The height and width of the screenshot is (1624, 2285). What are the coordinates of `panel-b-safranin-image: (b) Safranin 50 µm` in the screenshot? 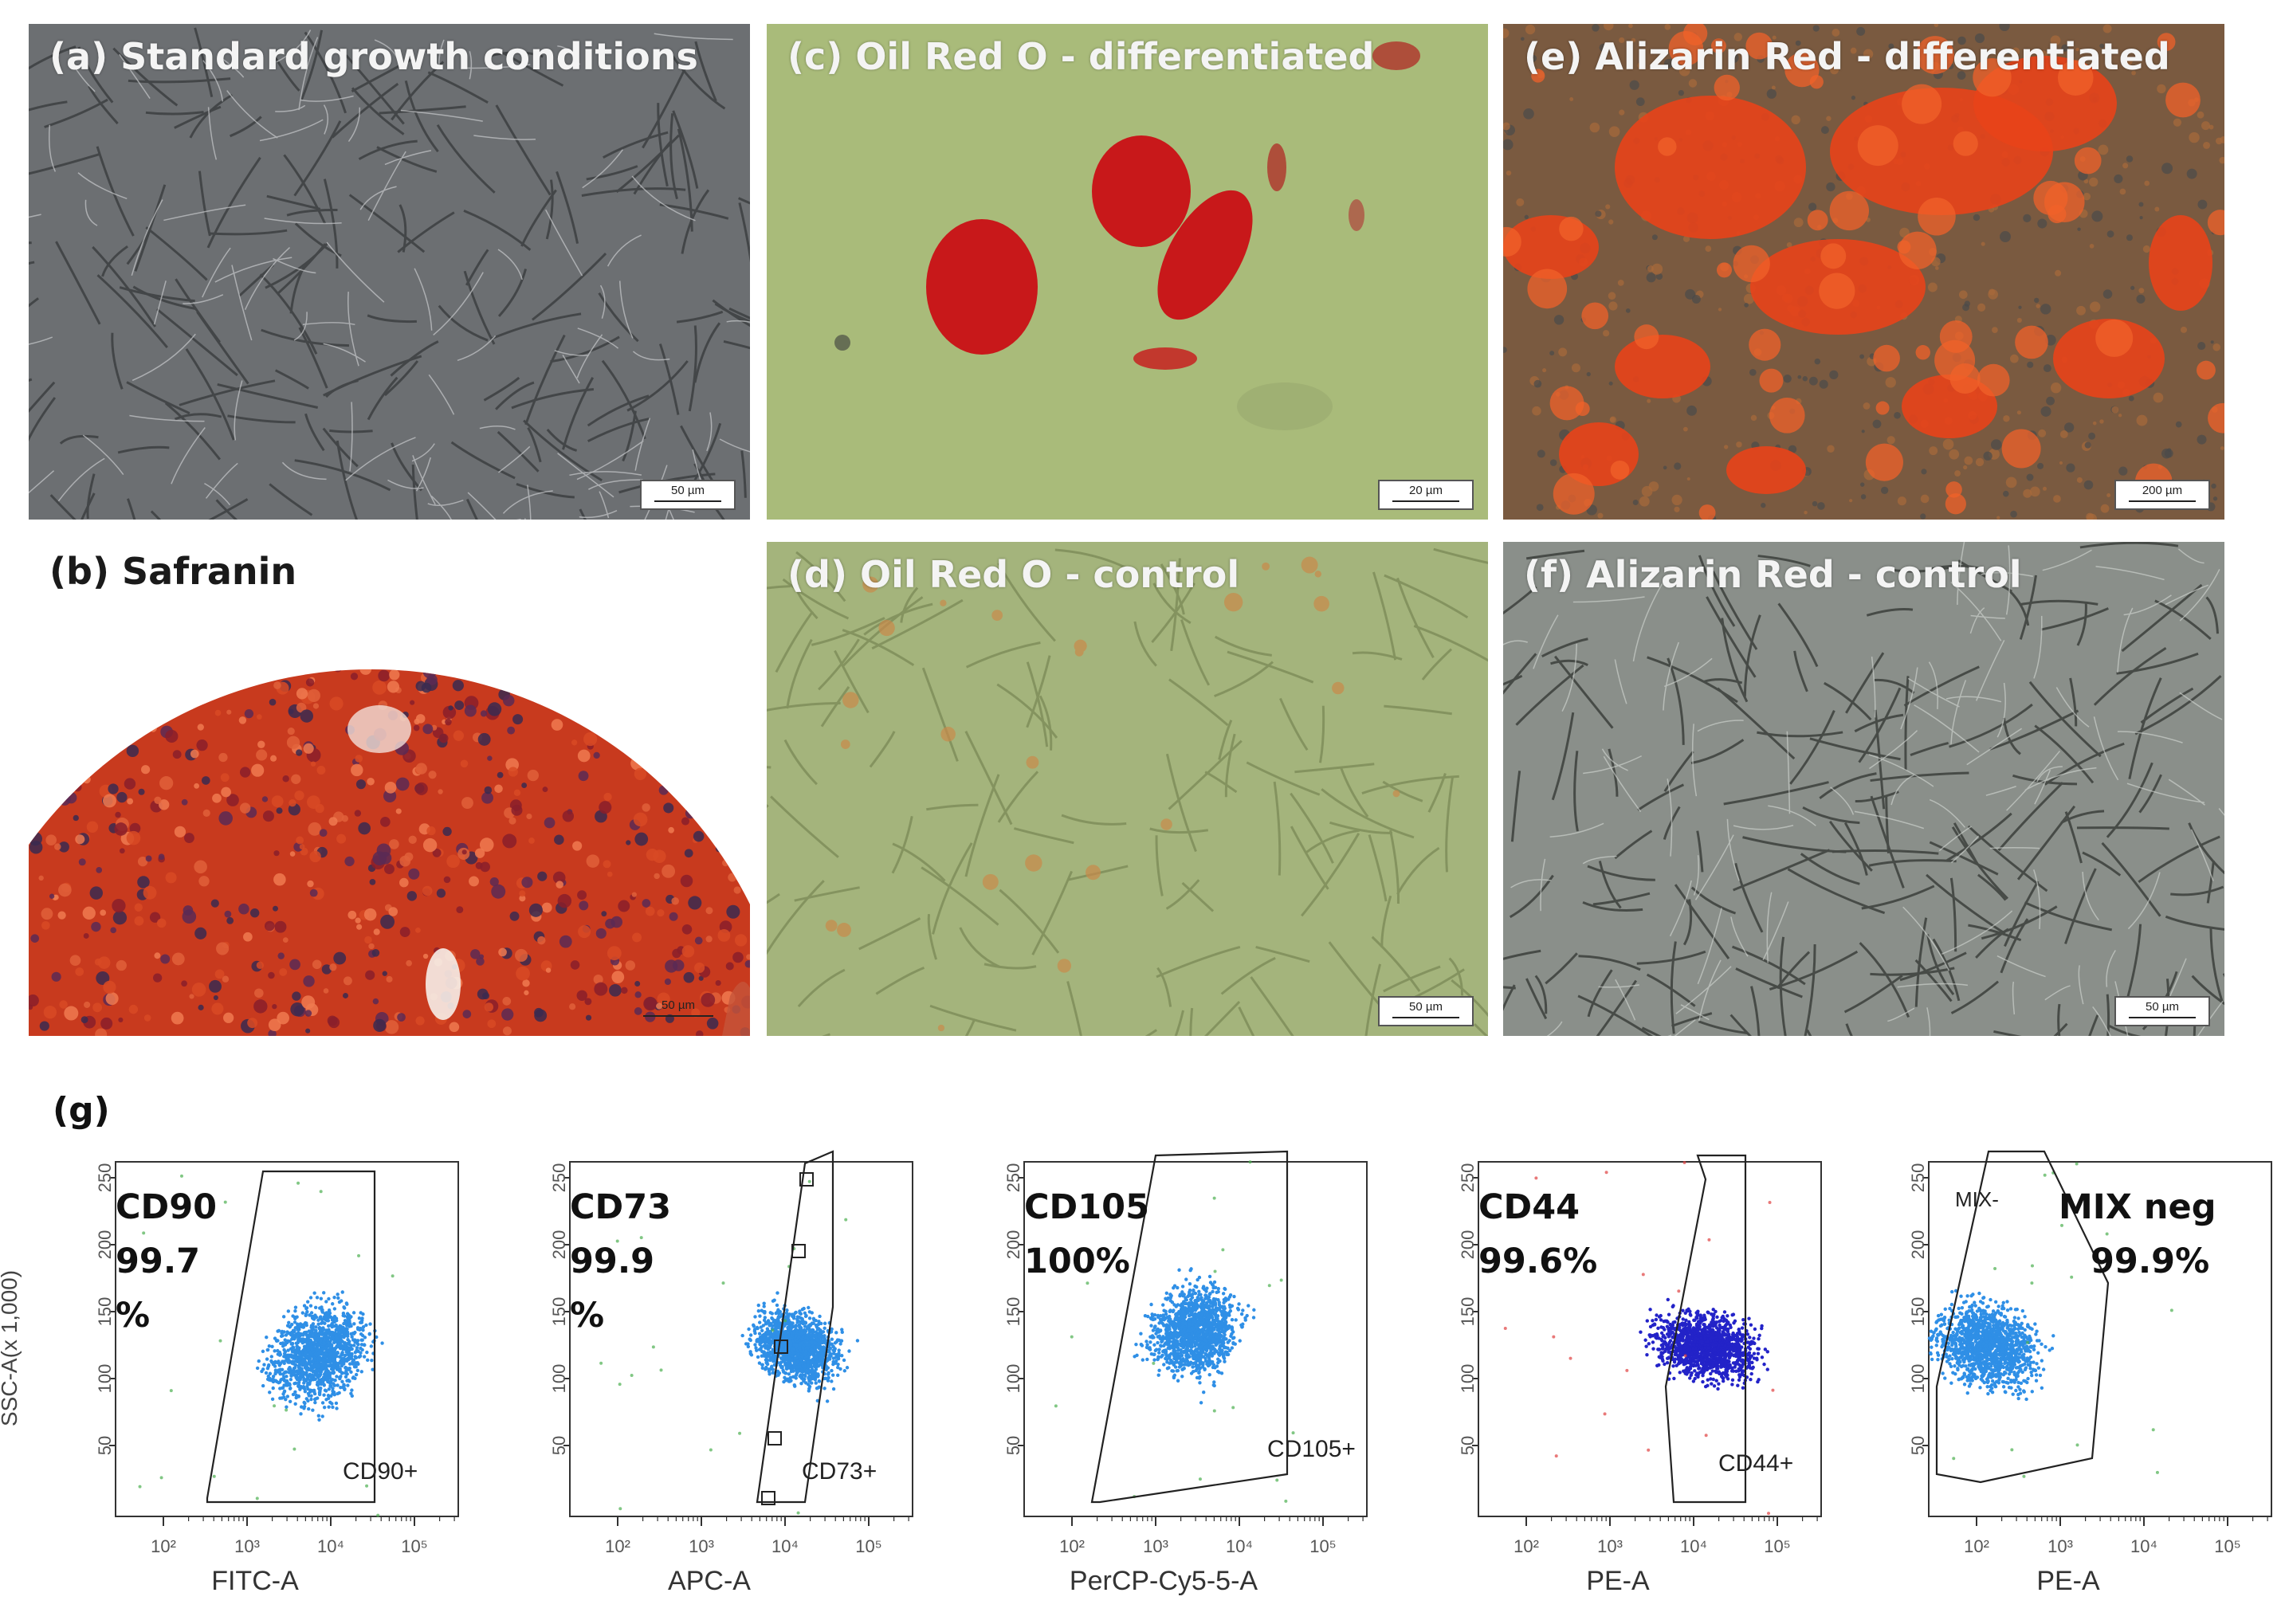 It's located at (390, 789).